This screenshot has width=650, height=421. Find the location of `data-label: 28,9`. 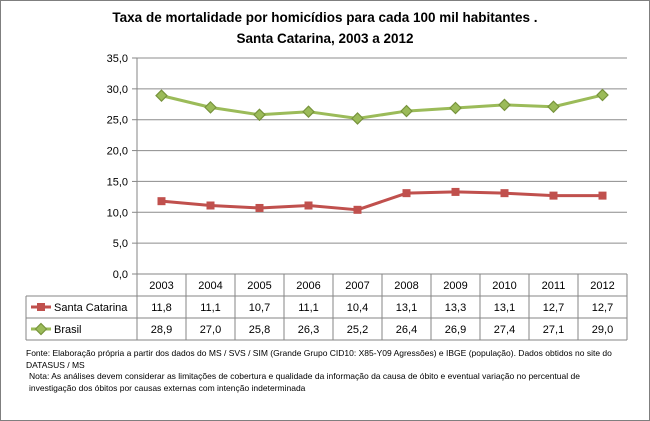

data-label: 28,9 is located at coordinates (161, 330).